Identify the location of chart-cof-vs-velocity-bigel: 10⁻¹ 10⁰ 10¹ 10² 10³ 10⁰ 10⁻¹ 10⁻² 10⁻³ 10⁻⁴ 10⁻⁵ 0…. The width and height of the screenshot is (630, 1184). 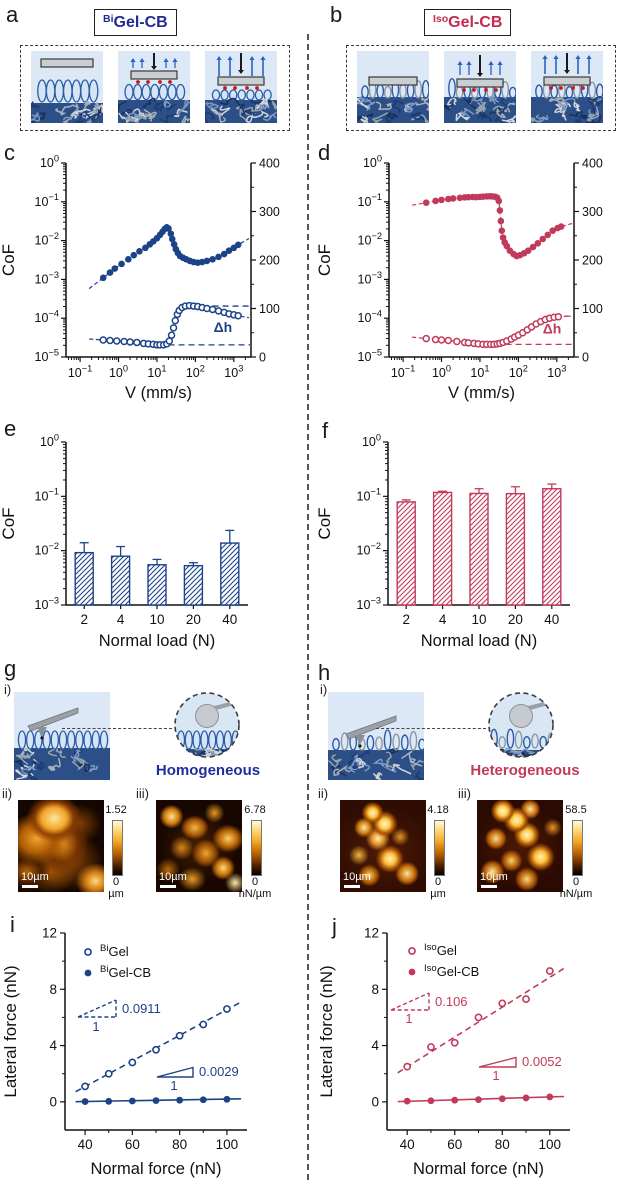
(155, 276).